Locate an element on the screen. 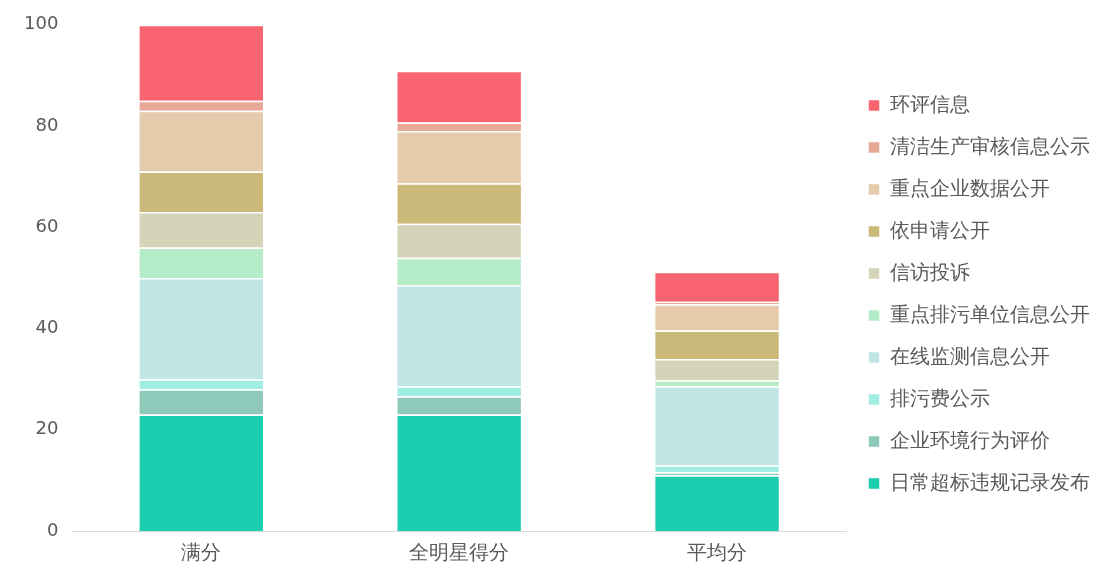 The width and height of the screenshot is (1120, 579). legend-label: 重点企业数据公开 is located at coordinates (970, 187).